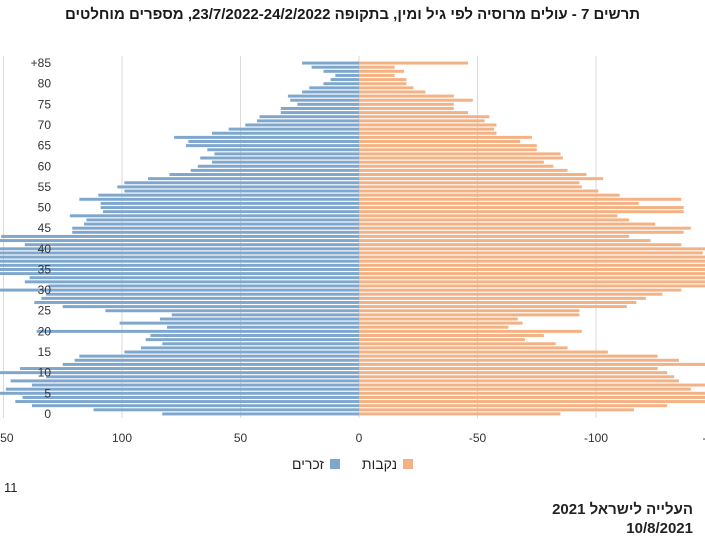 The width and height of the screenshot is (705, 543). Describe the element at coordinates (45, 331) in the screenshot. I see `y-tick-label: 20` at that location.